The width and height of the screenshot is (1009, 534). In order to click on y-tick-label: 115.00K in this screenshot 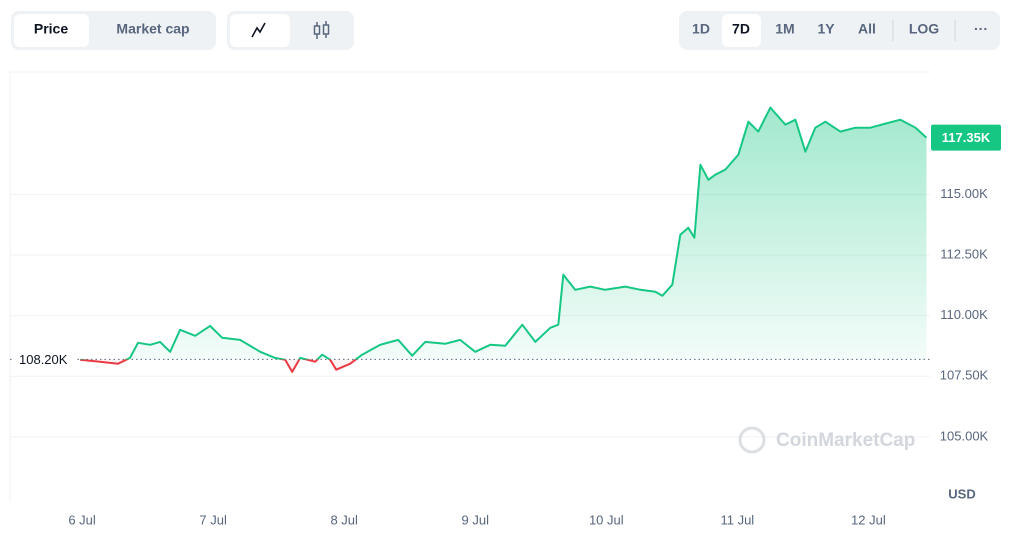, I will do `click(964, 193)`.